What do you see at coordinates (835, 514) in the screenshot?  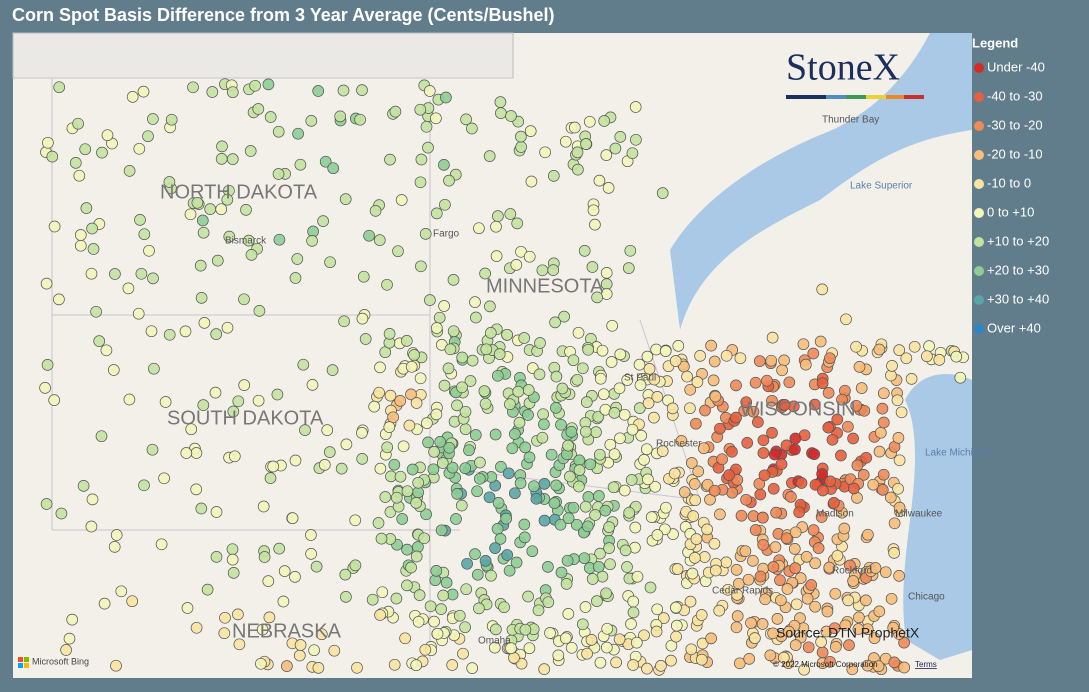 I see `place-label: Madison` at bounding box center [835, 514].